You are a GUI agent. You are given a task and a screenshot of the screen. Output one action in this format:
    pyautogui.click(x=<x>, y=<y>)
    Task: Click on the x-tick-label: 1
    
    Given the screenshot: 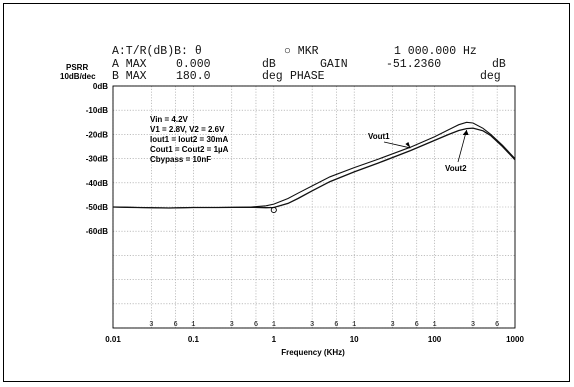 What is the action you would take?
    pyautogui.click(x=274, y=339)
    